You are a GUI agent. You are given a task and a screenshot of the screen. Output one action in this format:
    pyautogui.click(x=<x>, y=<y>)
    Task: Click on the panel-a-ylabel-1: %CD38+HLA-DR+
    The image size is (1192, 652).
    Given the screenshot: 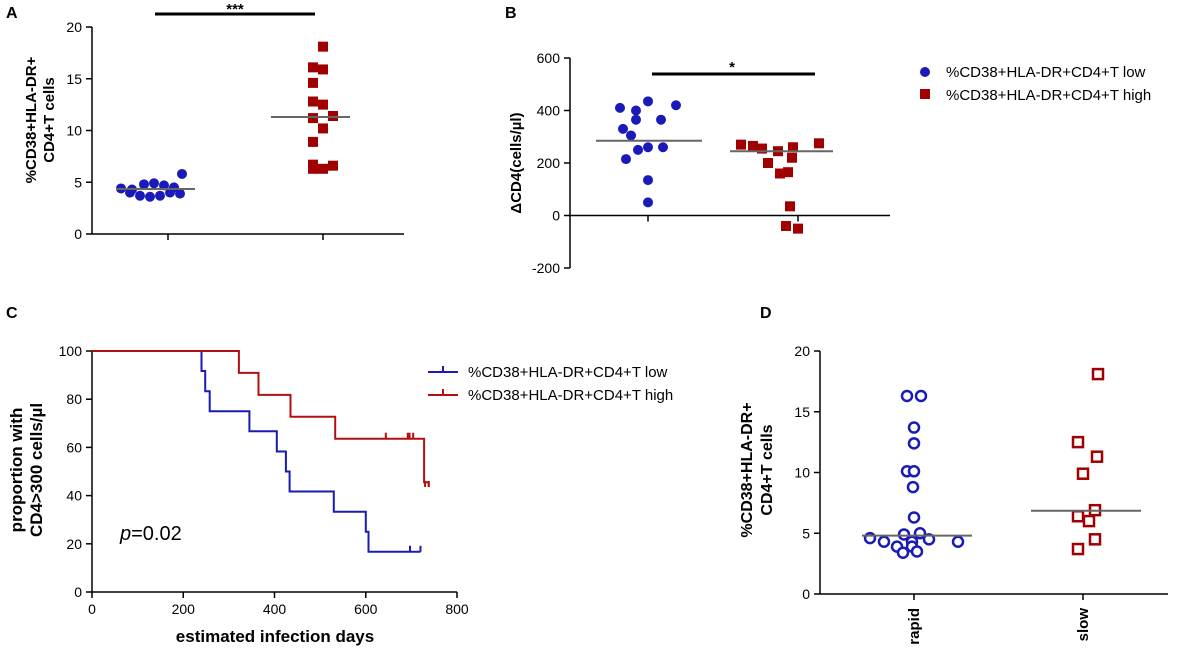 What is the action you would take?
    pyautogui.click(x=31, y=119)
    